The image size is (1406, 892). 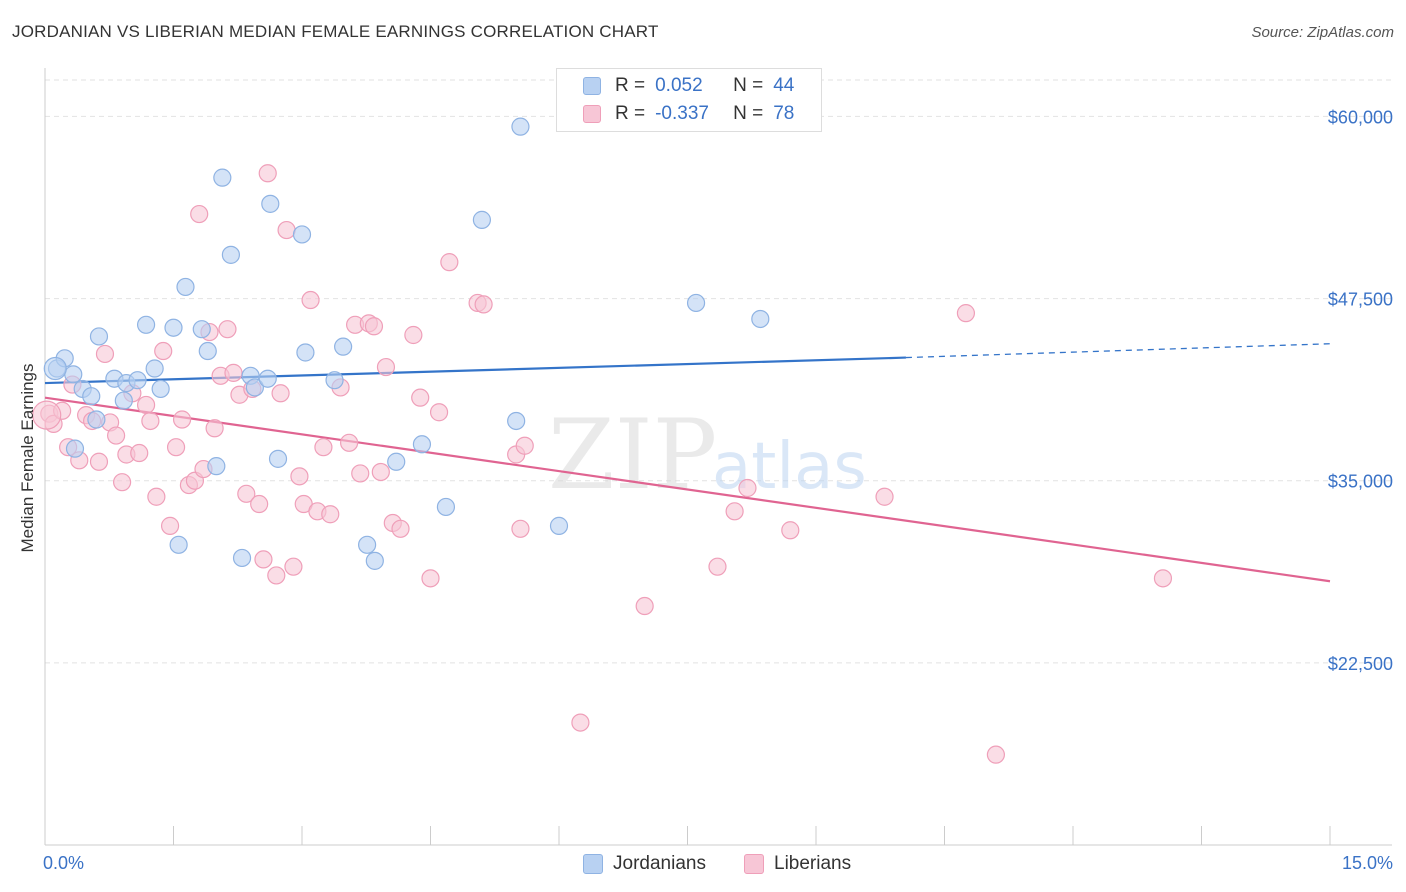 I want to click on watermark: ZIP atlas, so click(x=707, y=455).